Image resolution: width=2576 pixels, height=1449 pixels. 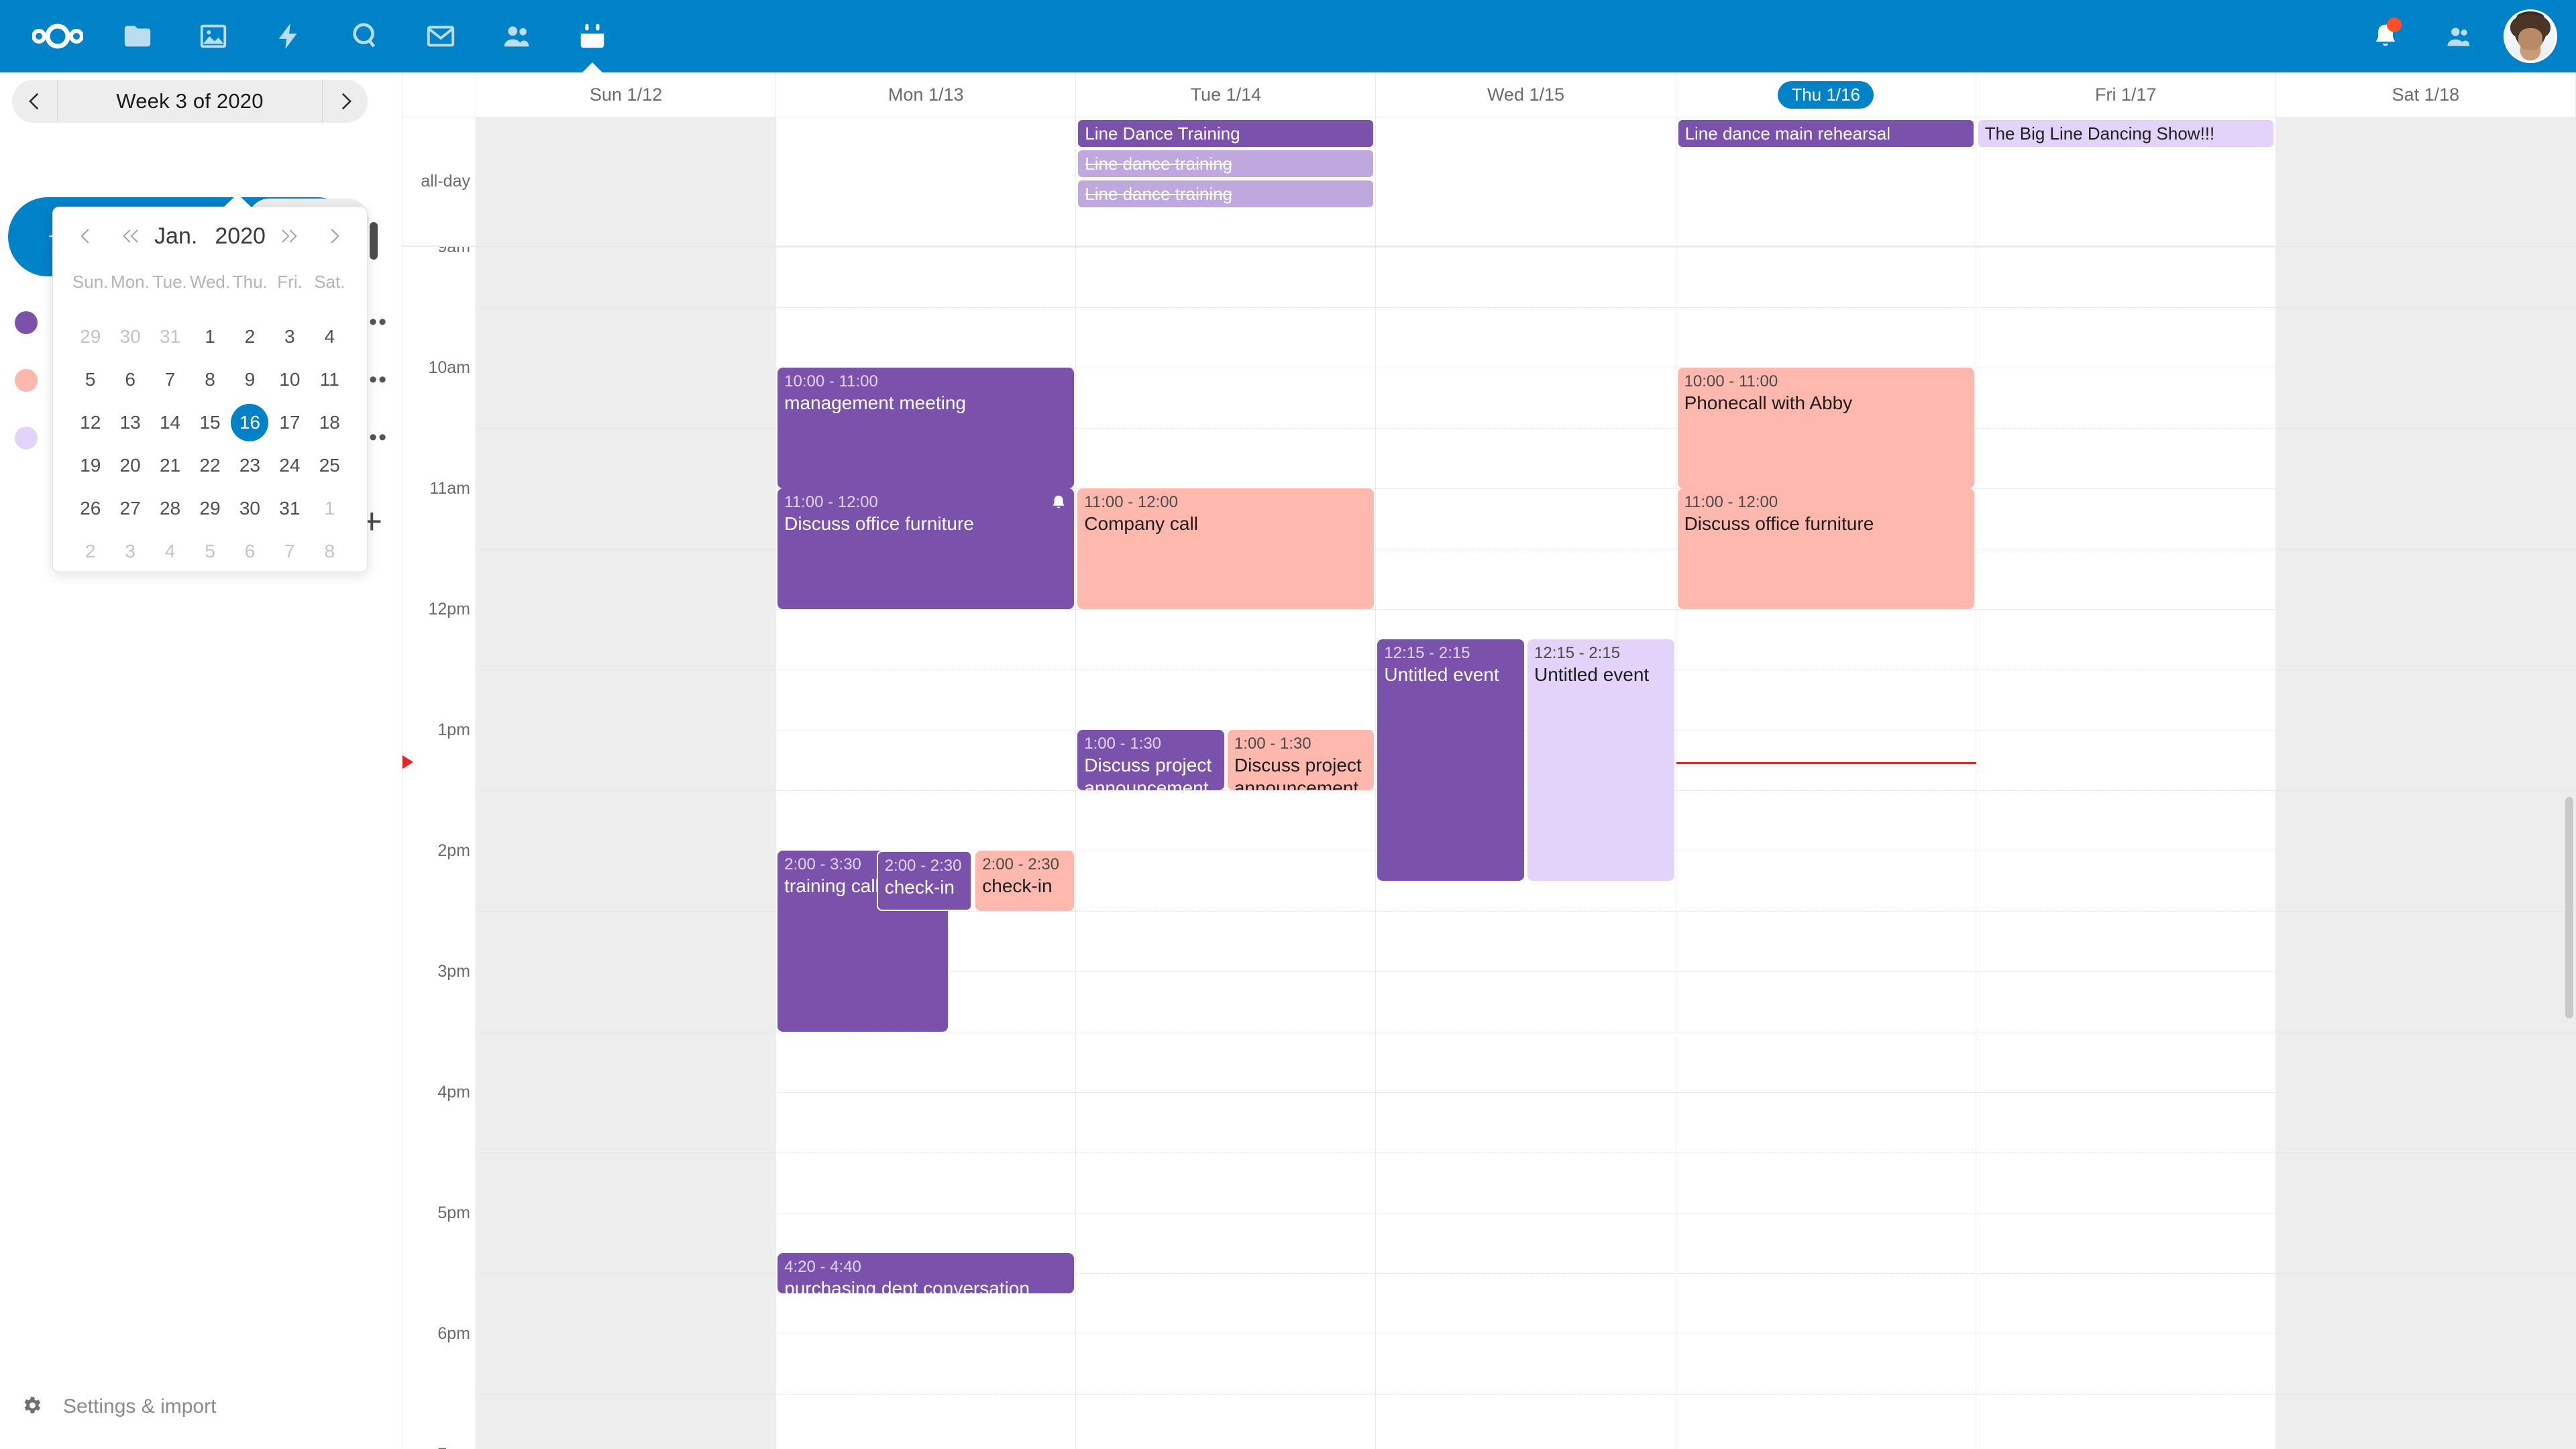 What do you see at coordinates (1226, 548) in the screenshot?
I see `calendar-event: 11:00 - 12:00 Company call` at bounding box center [1226, 548].